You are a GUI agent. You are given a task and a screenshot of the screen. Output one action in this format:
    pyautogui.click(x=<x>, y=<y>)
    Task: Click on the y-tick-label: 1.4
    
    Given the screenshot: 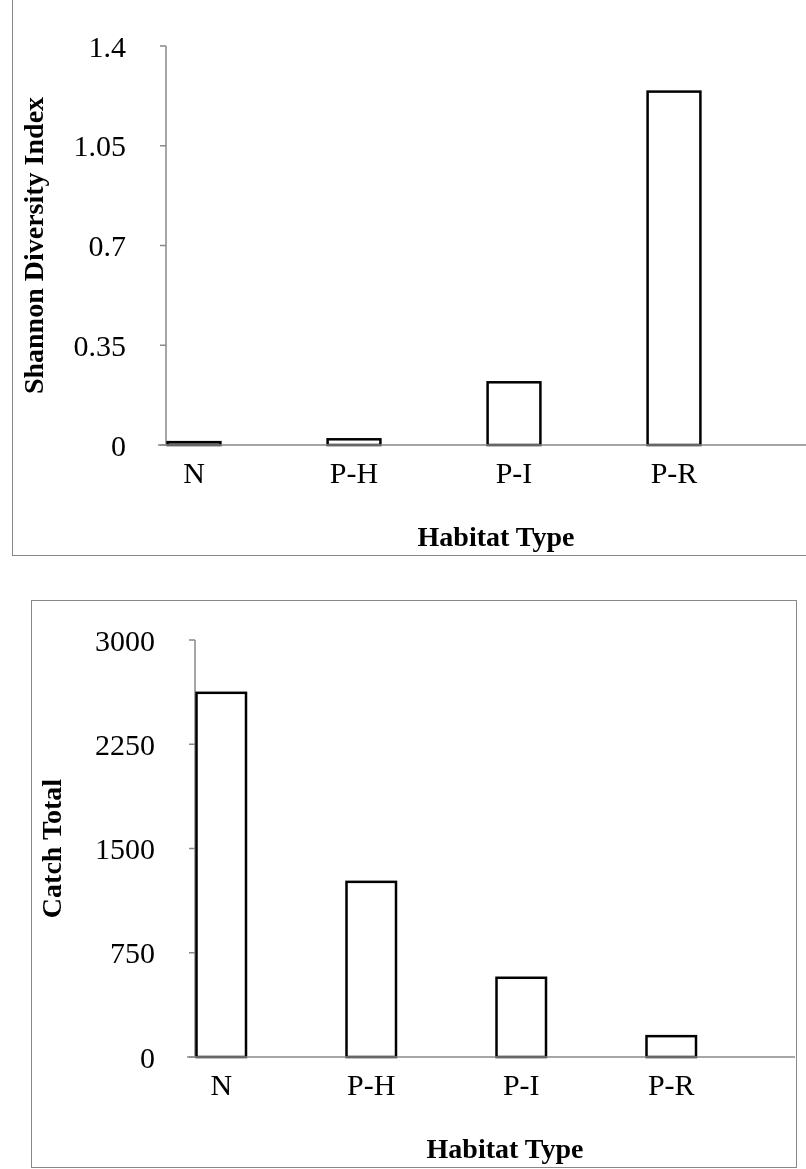 What is the action you would take?
    pyautogui.click(x=107, y=46)
    